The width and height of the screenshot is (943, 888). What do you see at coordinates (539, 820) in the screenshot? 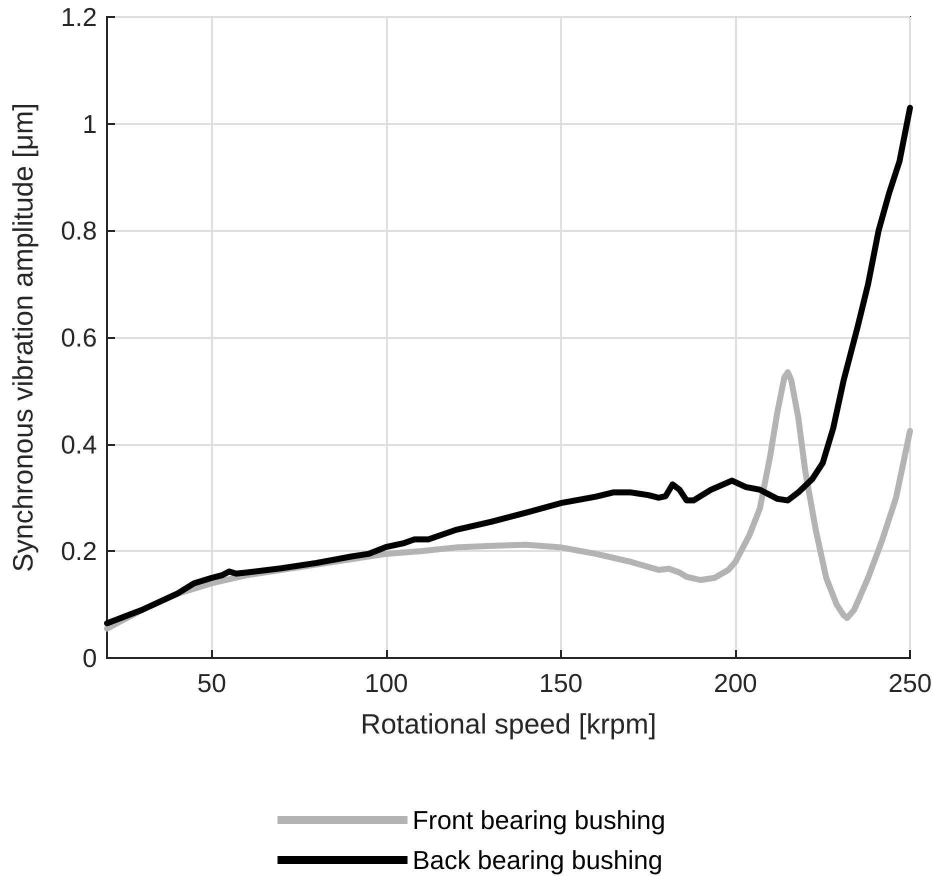
I see `legend-label: Front bearing bushing` at bounding box center [539, 820].